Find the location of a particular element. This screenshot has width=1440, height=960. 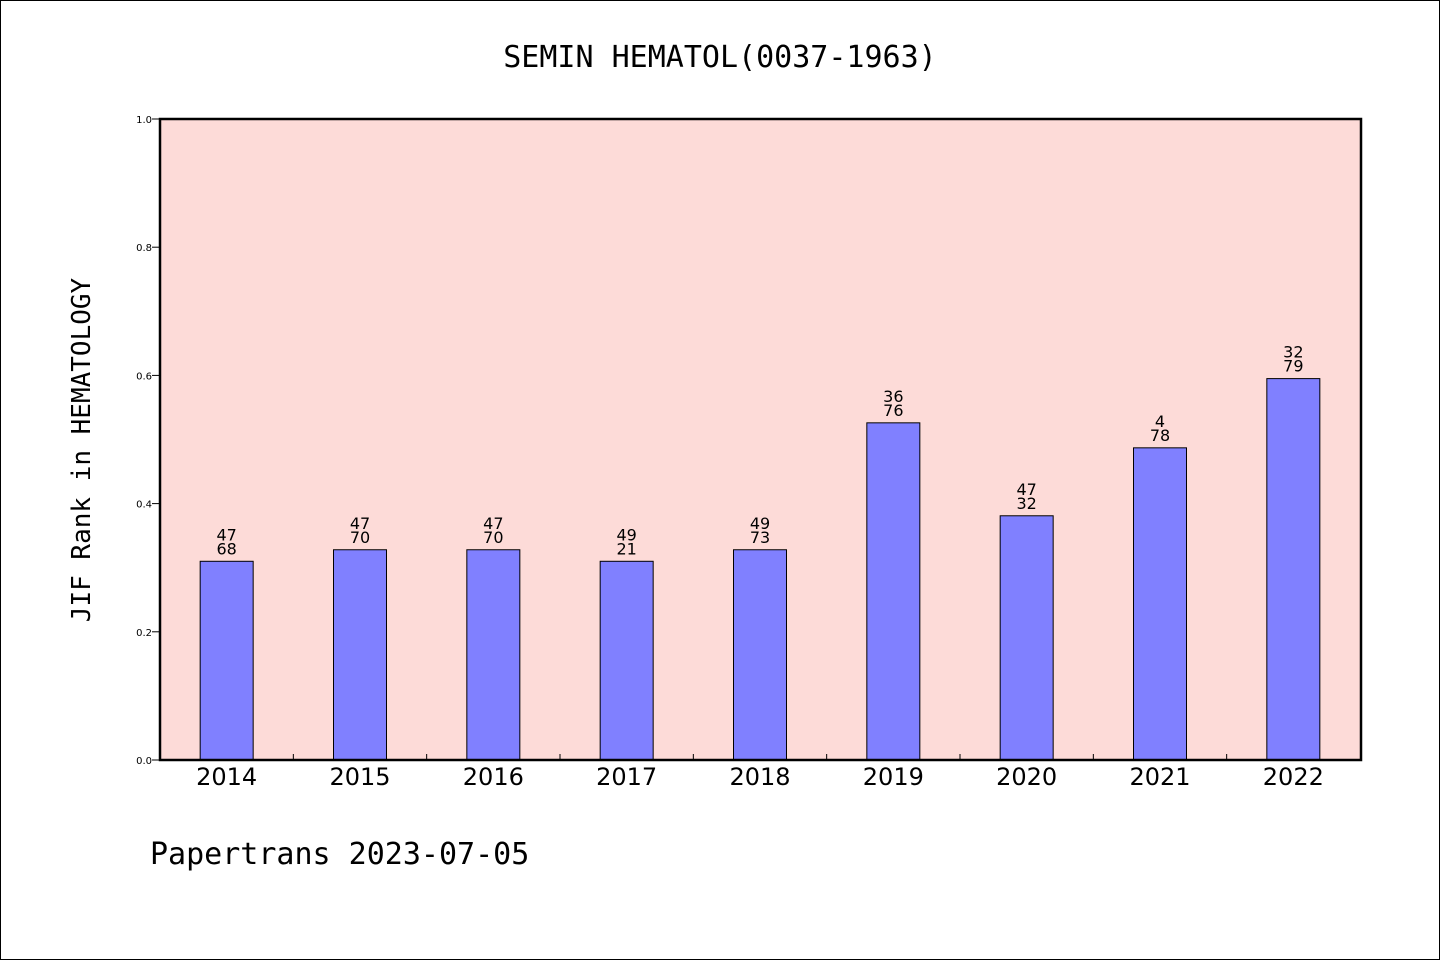

data-label-bottom: 78 is located at coordinates (1160, 435).